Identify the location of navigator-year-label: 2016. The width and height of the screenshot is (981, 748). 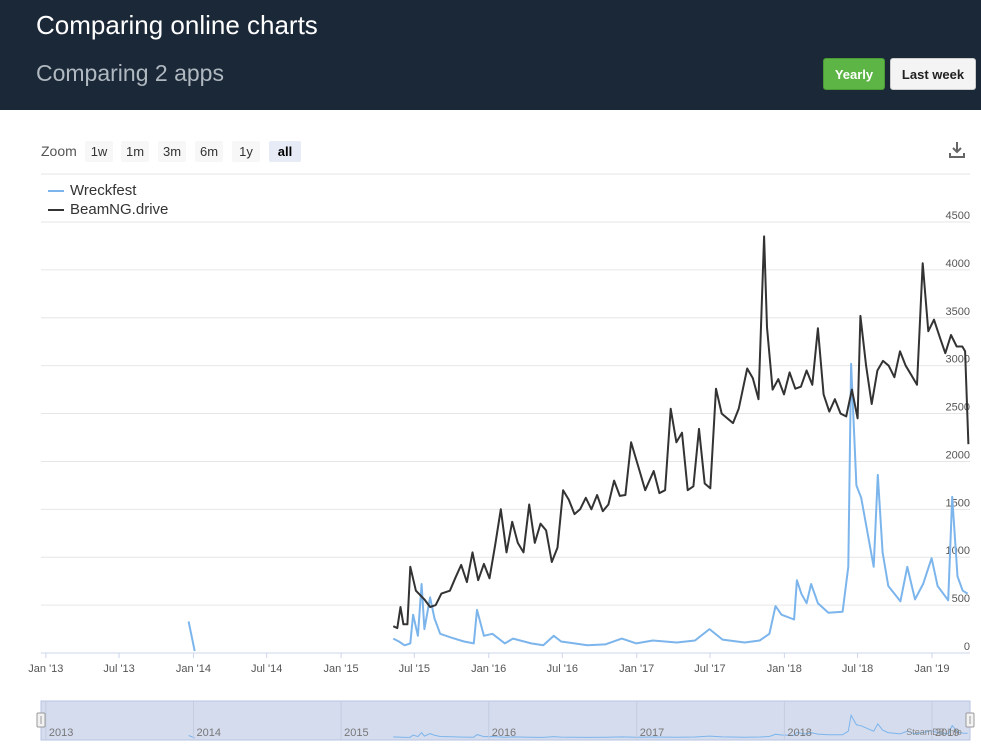
(504, 733).